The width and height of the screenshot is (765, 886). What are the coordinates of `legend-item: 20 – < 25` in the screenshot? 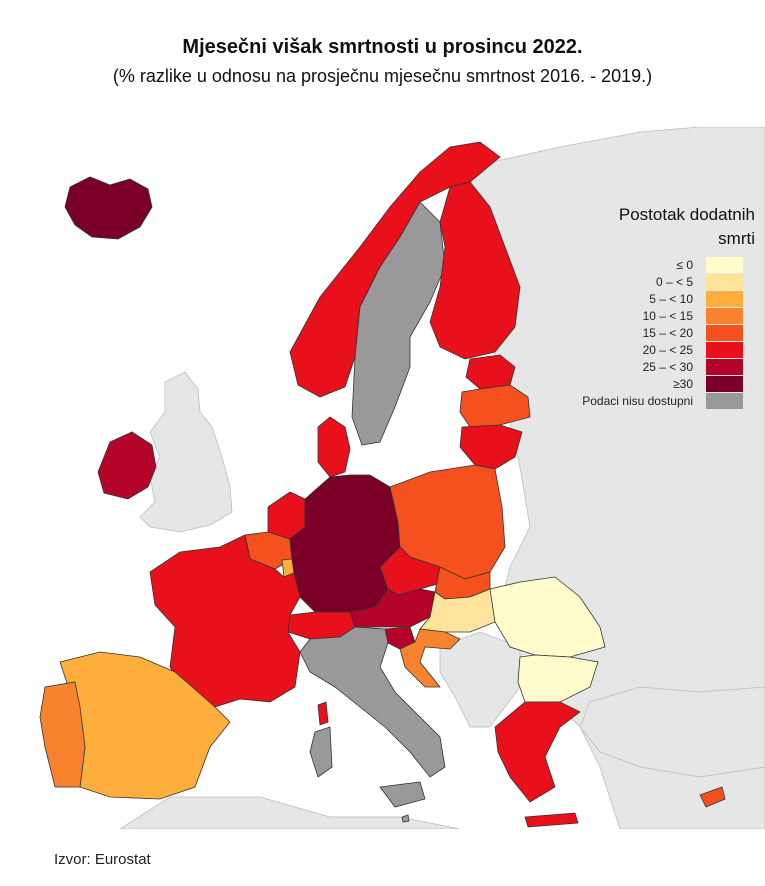 It's located at (647, 350).